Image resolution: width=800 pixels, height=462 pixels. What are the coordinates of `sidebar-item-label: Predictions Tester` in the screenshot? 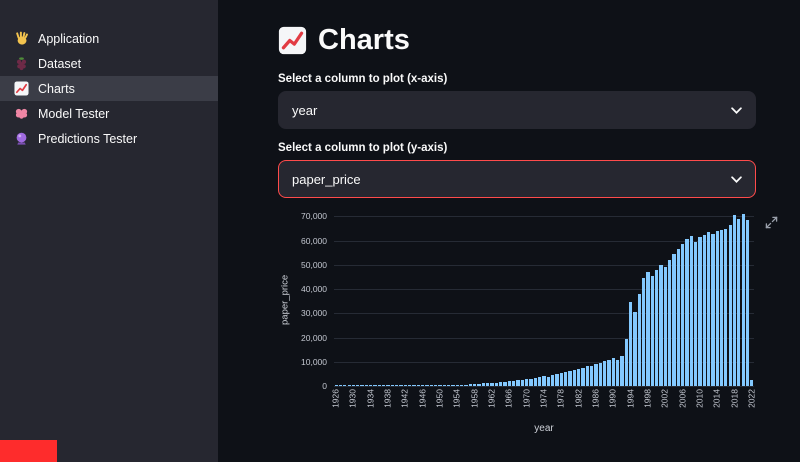 It's located at (88, 138).